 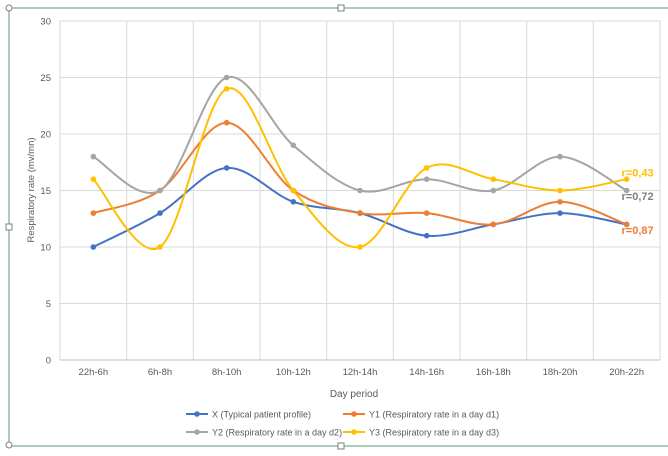 I want to click on y-axis-label: Respiratory rate (mv/mn), so click(x=31, y=189).